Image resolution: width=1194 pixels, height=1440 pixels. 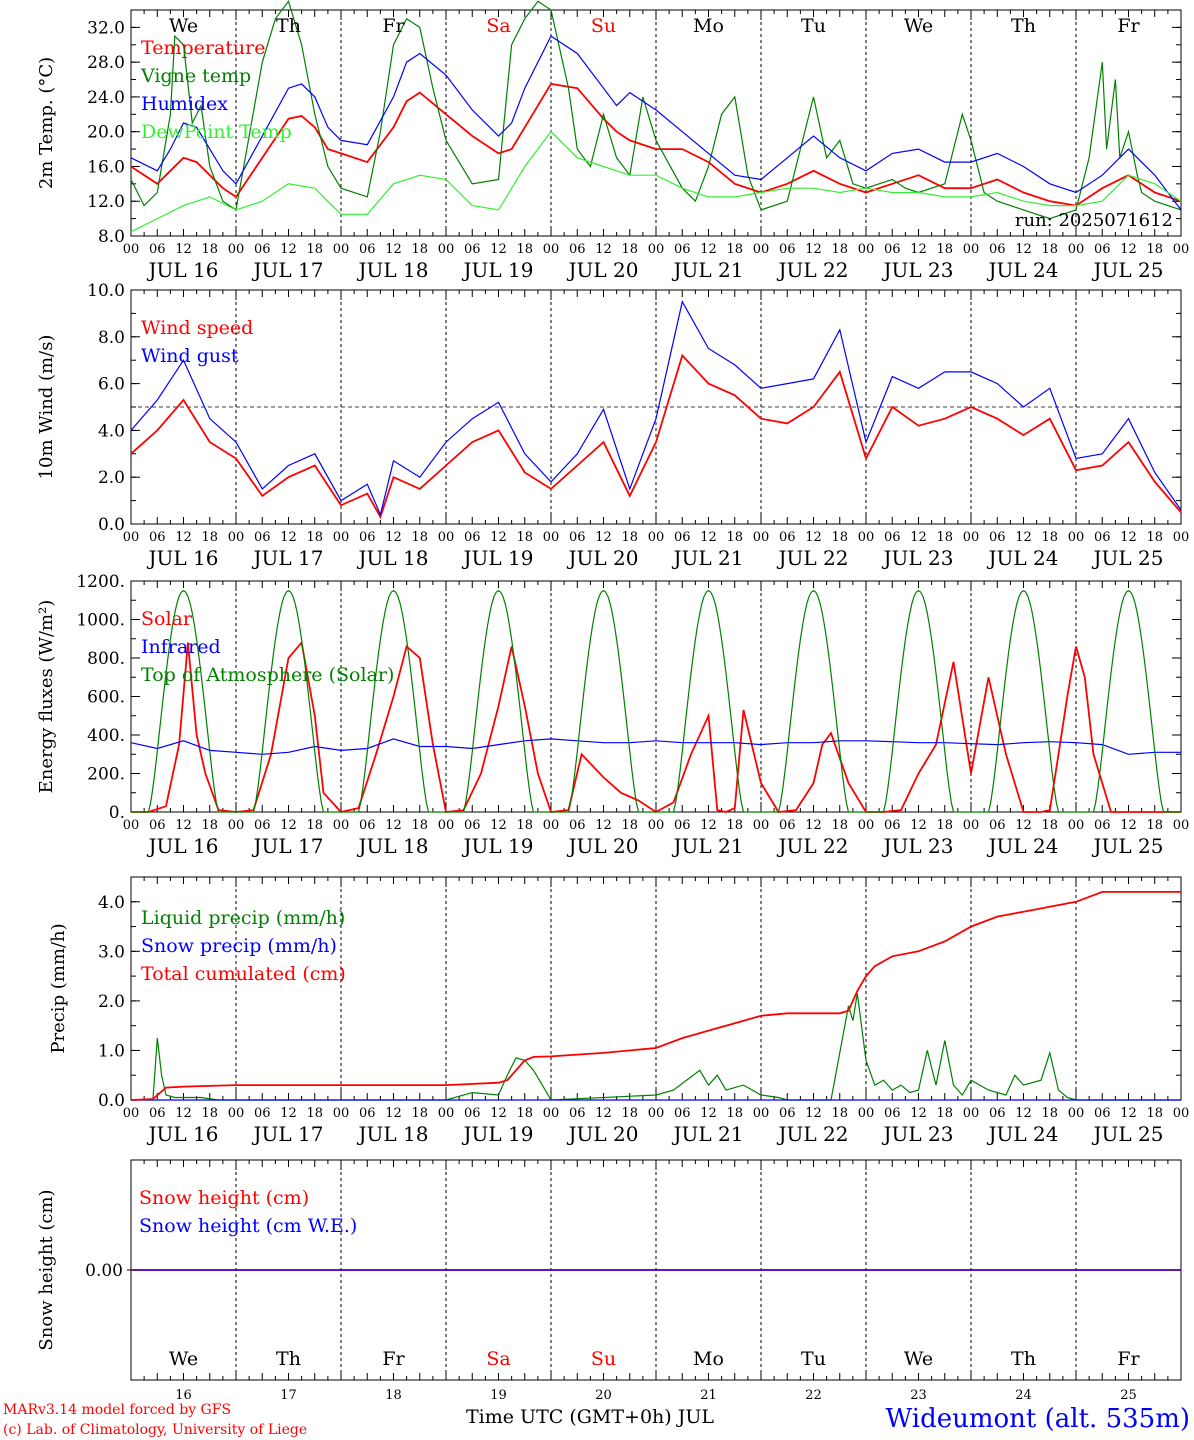 What do you see at coordinates (288, 1395) in the screenshot?
I see `x-daynum-label: 17` at bounding box center [288, 1395].